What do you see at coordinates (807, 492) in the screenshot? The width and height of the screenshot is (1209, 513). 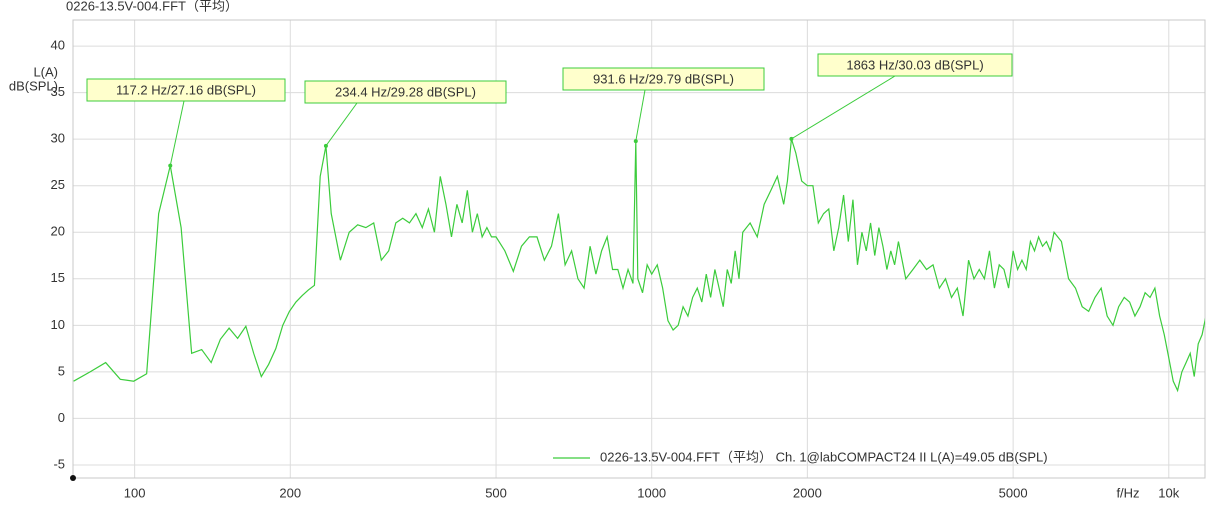 I see `x-tick-label: 2000` at bounding box center [807, 492].